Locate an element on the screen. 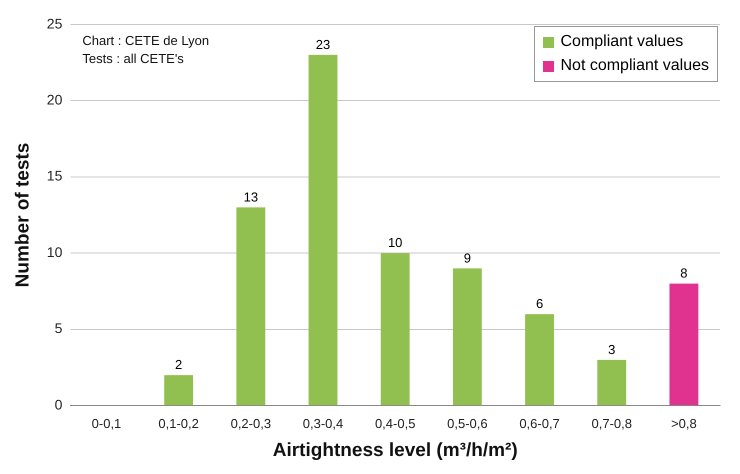  x-tick-label: 0,5-0,6 is located at coordinates (467, 423).